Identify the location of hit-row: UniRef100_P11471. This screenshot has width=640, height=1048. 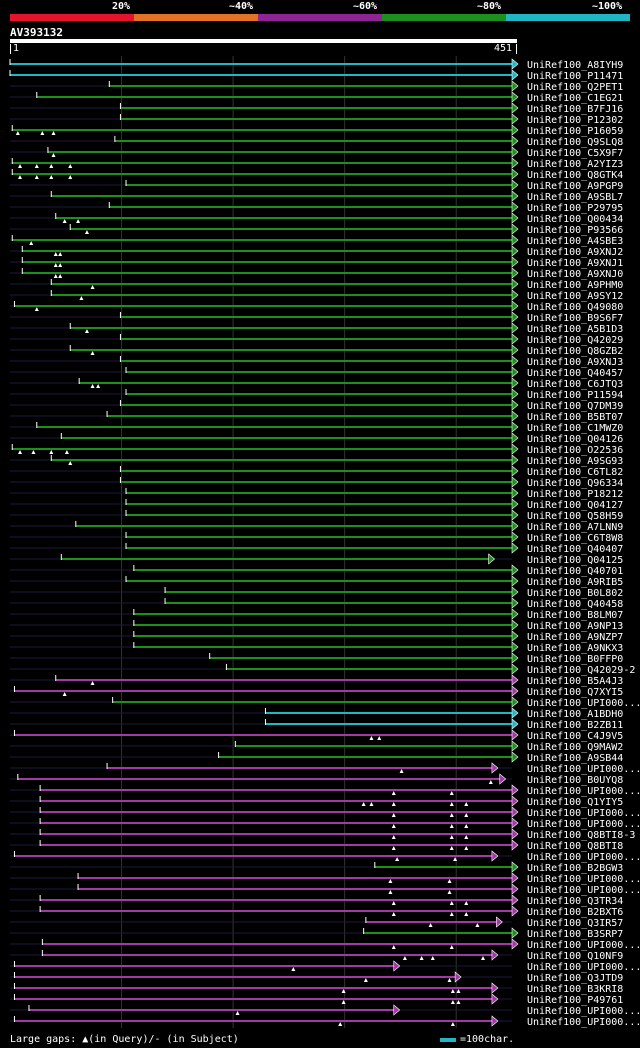
(316, 75).